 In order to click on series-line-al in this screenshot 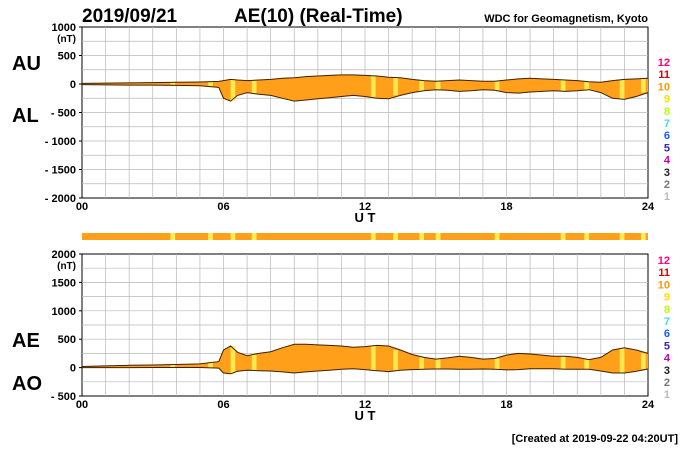, I will do `click(365, 93)`.